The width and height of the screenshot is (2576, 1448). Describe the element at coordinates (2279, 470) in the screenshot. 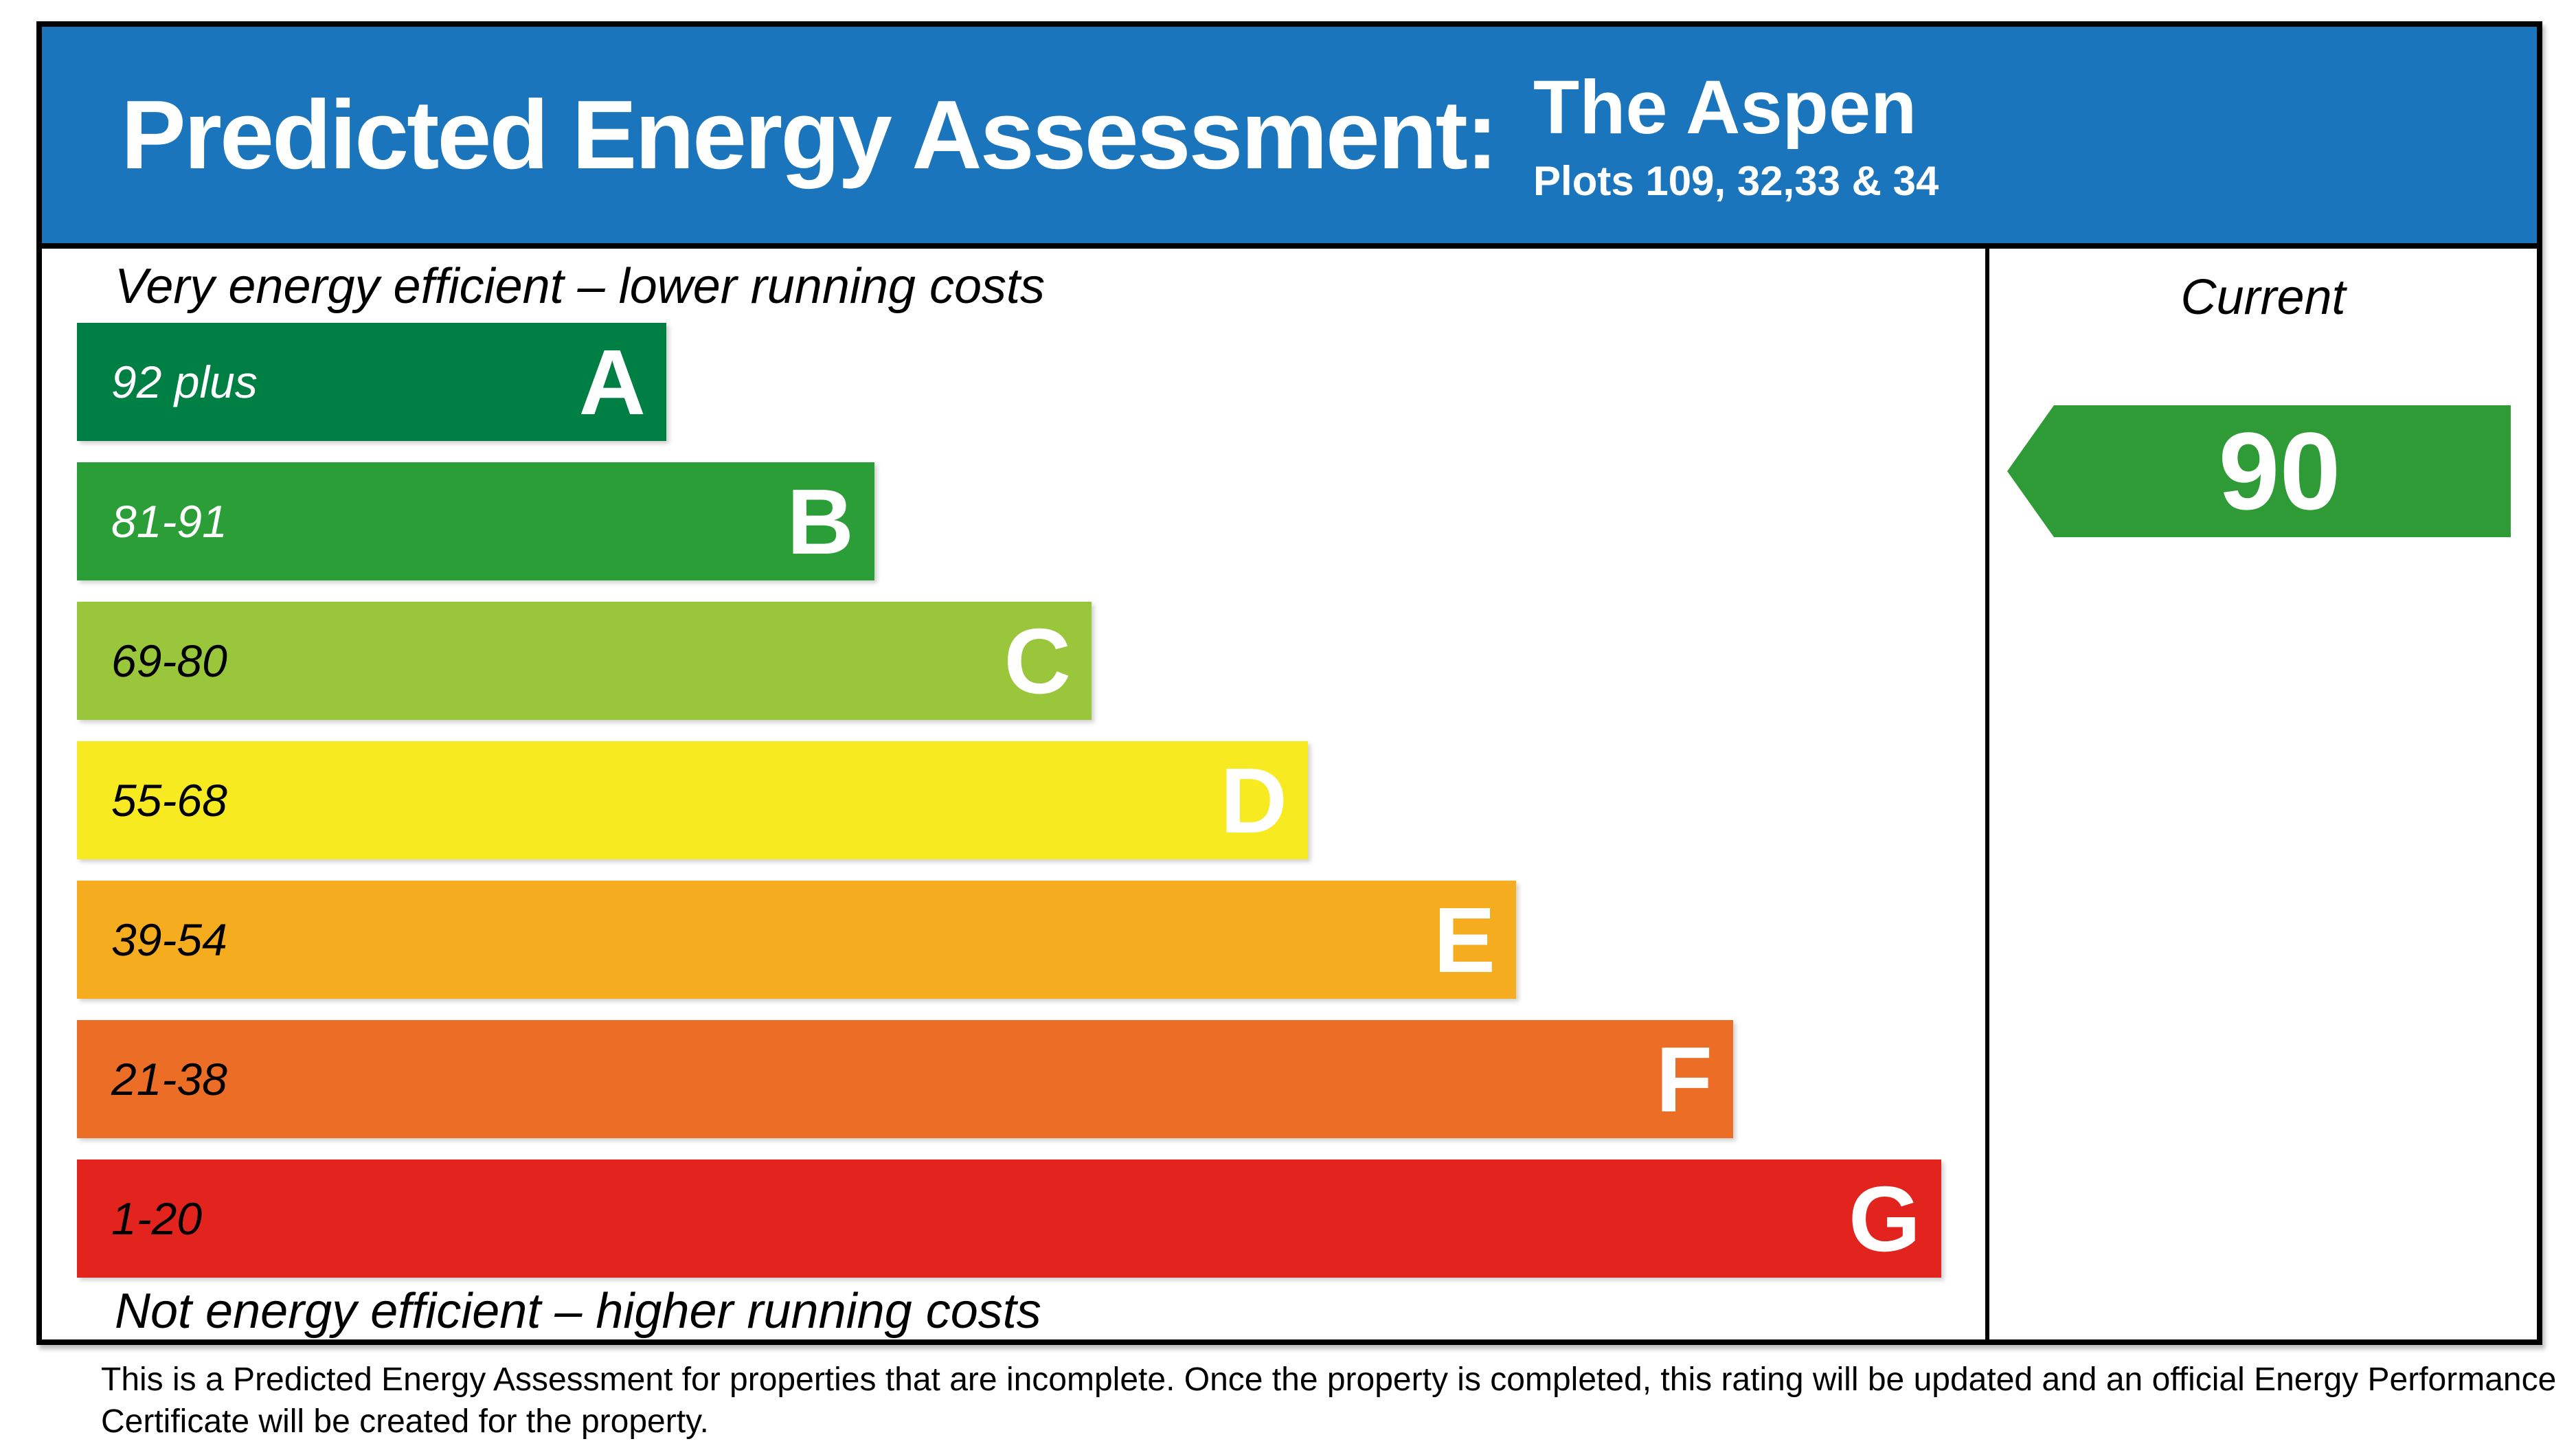

I see `current-rating-value: 90` at that location.